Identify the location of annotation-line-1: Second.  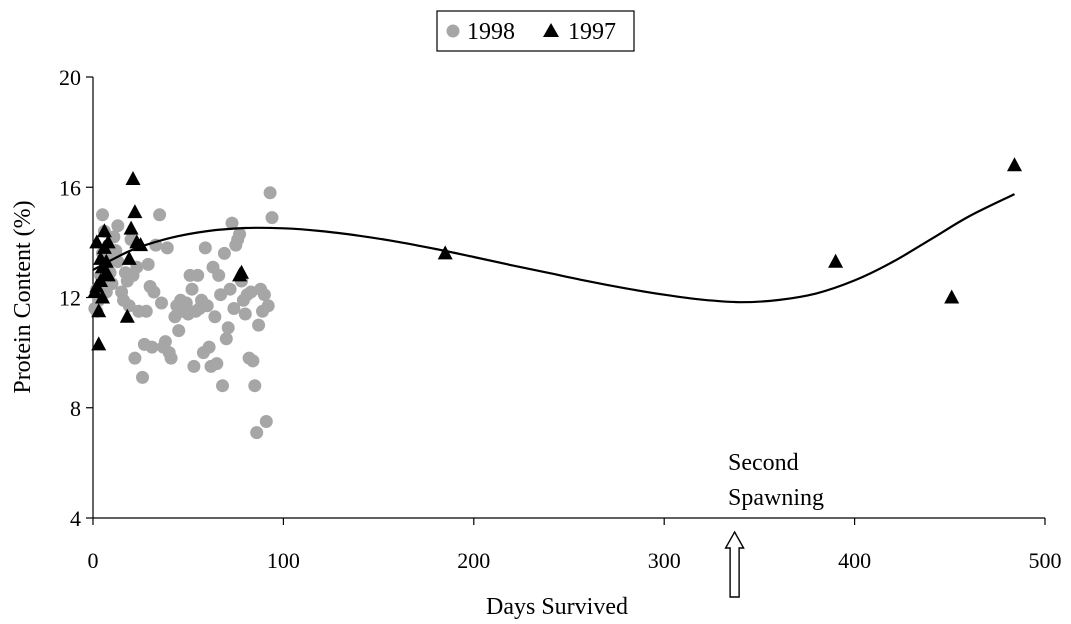
(763, 463).